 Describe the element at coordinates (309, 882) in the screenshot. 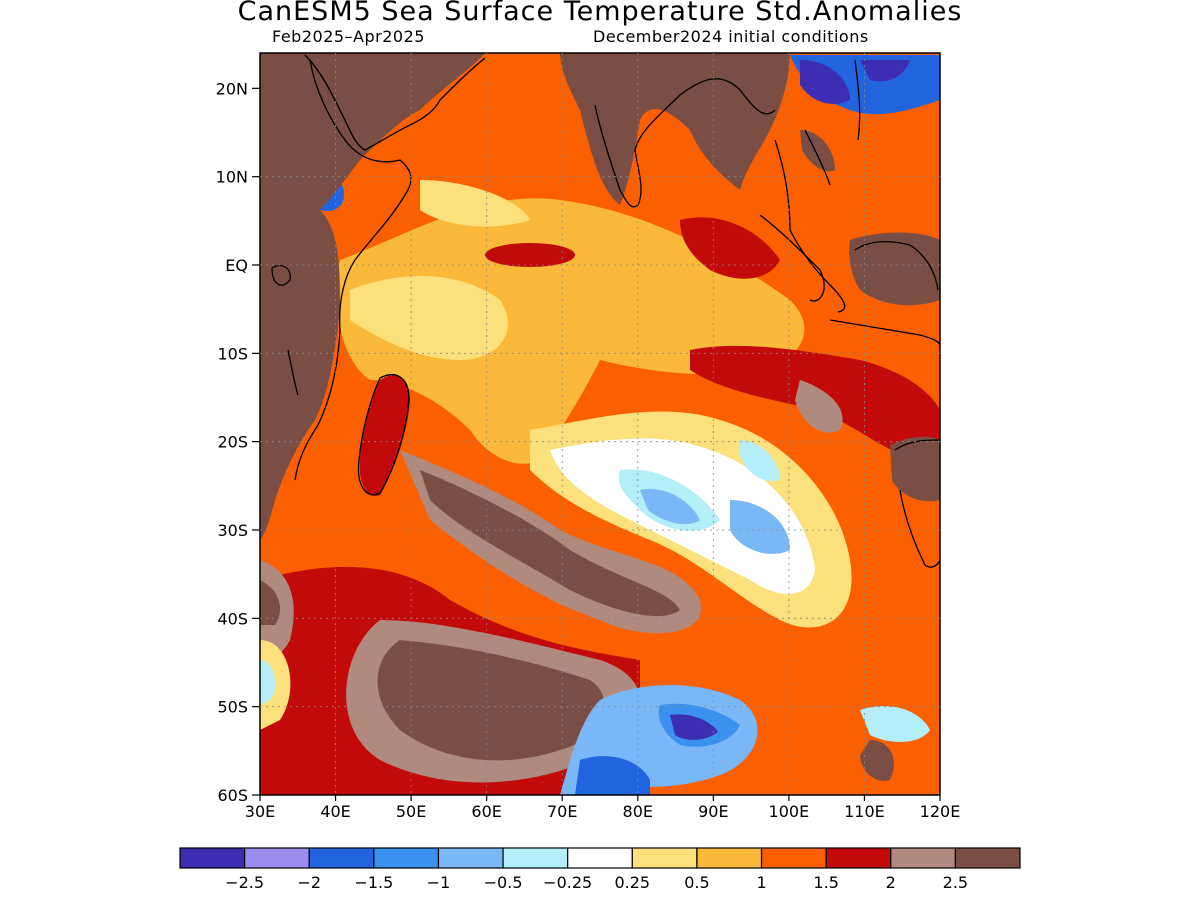

I see `colorbar-label: −2` at that location.